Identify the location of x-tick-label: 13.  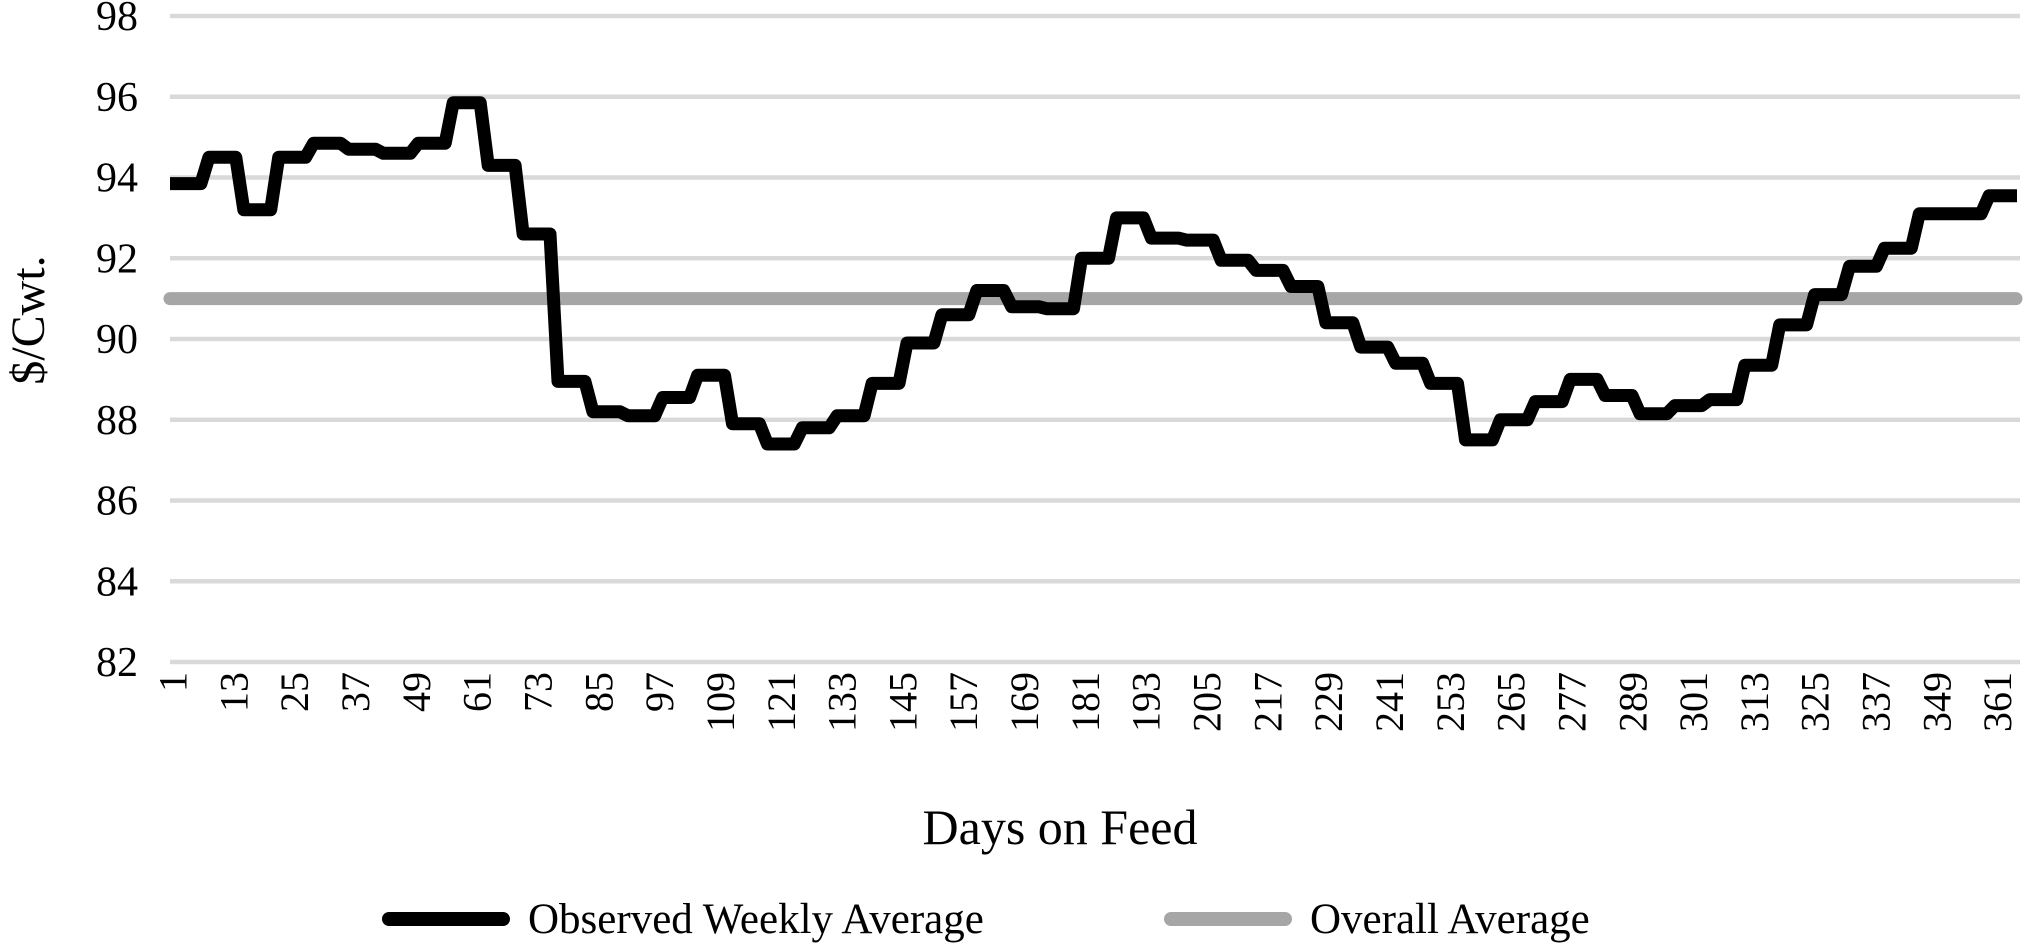
(233, 692).